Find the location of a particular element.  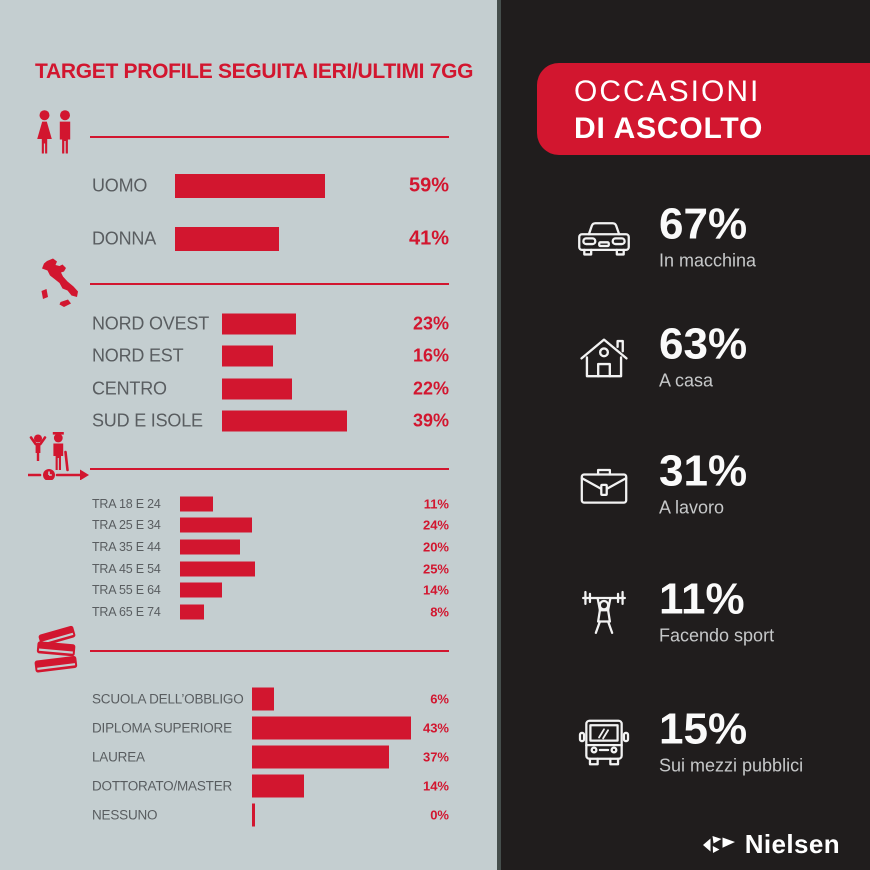

header-line1: OCCASIONI is located at coordinates (667, 91).